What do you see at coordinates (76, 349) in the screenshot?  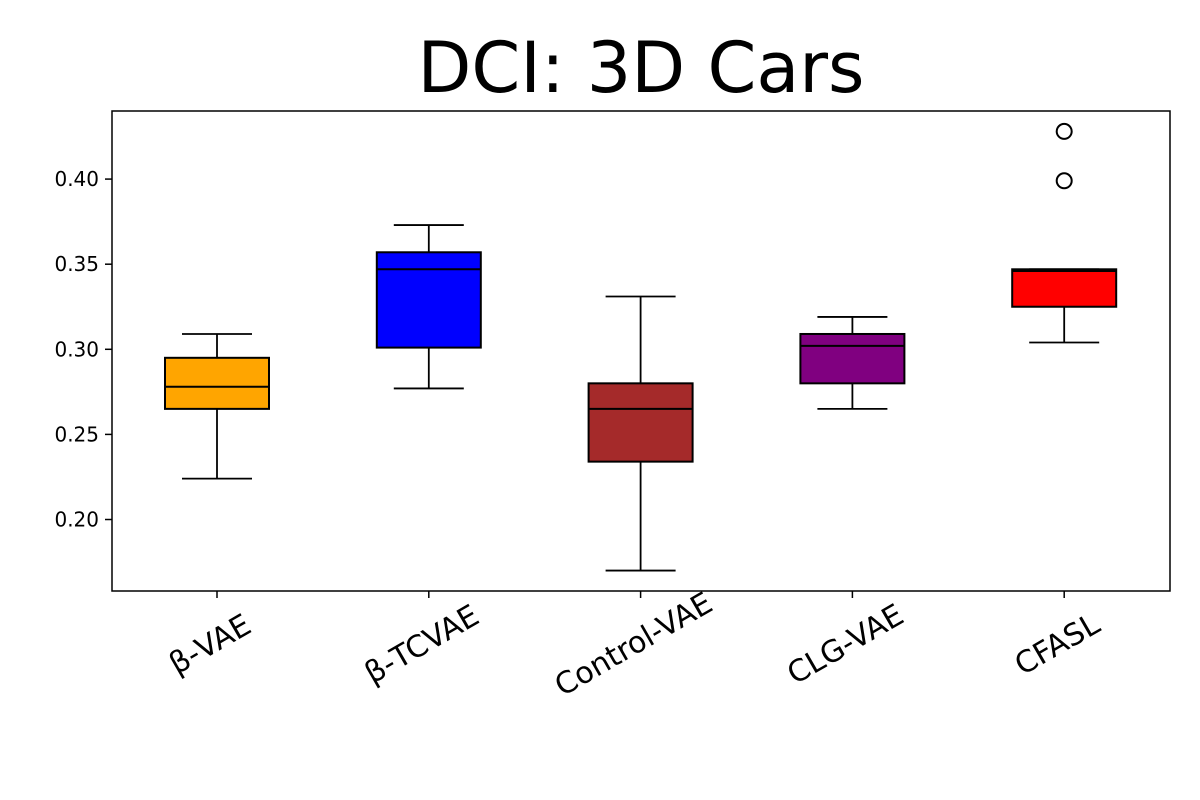 I see `y-tick-label: 0.30` at bounding box center [76, 349].